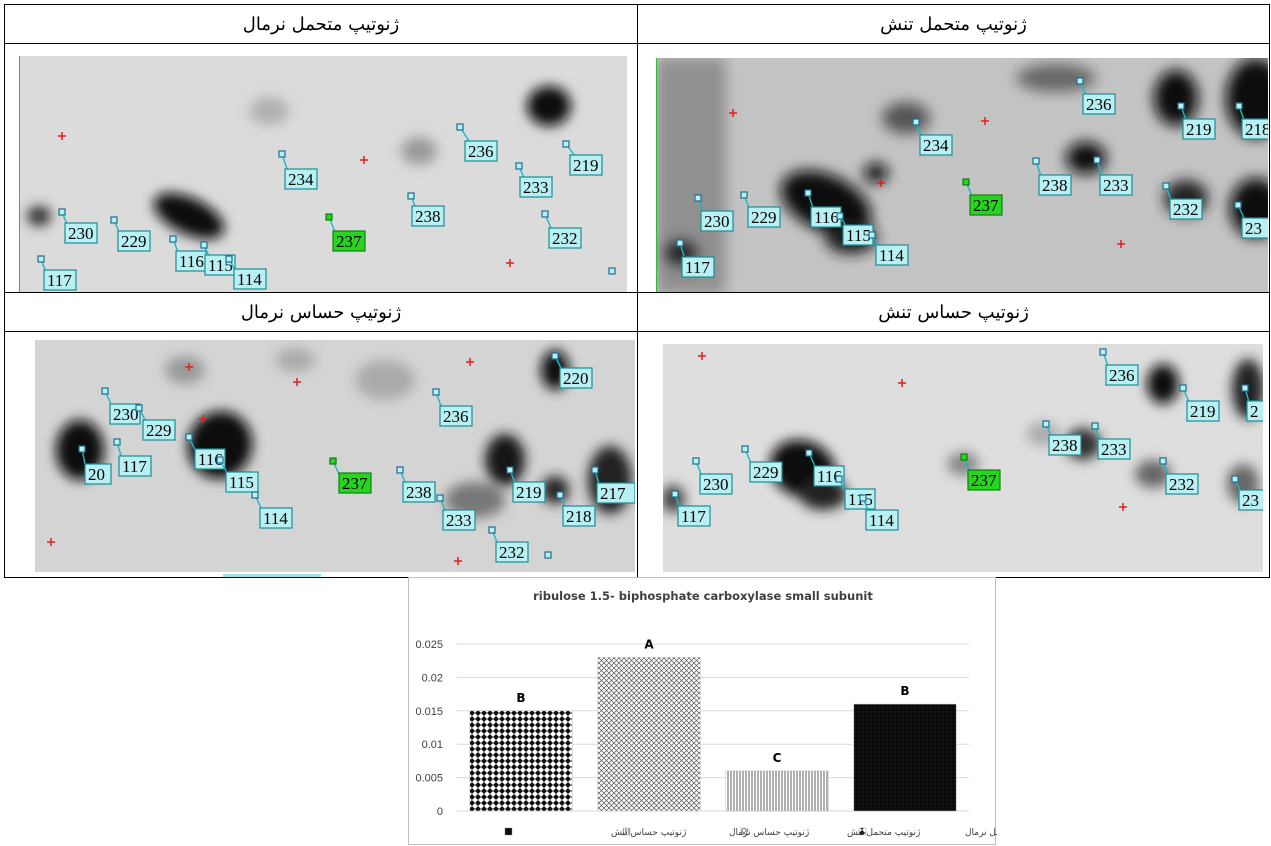  What do you see at coordinates (576, 378) in the screenshot?
I see `svg-text: 220` at bounding box center [576, 378].